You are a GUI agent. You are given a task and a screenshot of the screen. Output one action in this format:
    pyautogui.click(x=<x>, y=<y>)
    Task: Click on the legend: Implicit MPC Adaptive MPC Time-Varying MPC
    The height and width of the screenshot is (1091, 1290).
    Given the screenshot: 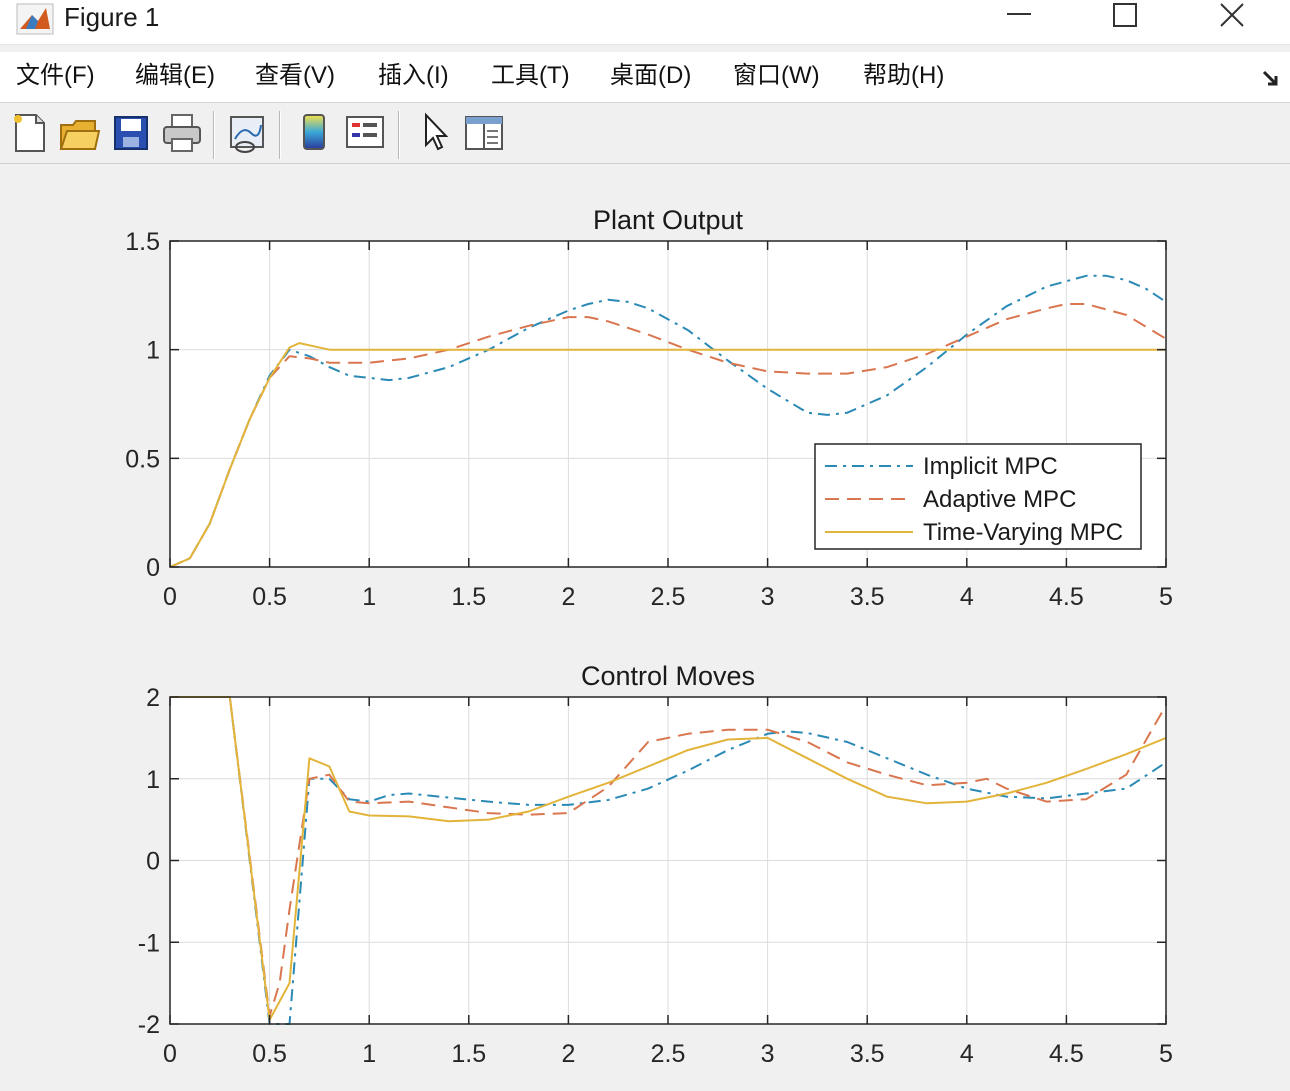 What is the action you would take?
    pyautogui.click(x=978, y=496)
    